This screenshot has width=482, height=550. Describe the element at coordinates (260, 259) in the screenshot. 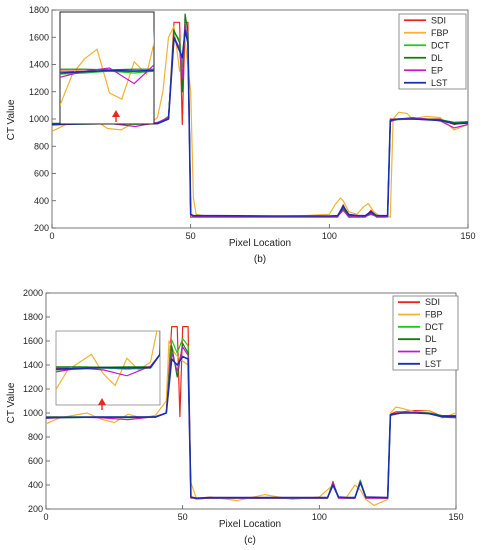

I see `panel-caption: (b)` at that location.